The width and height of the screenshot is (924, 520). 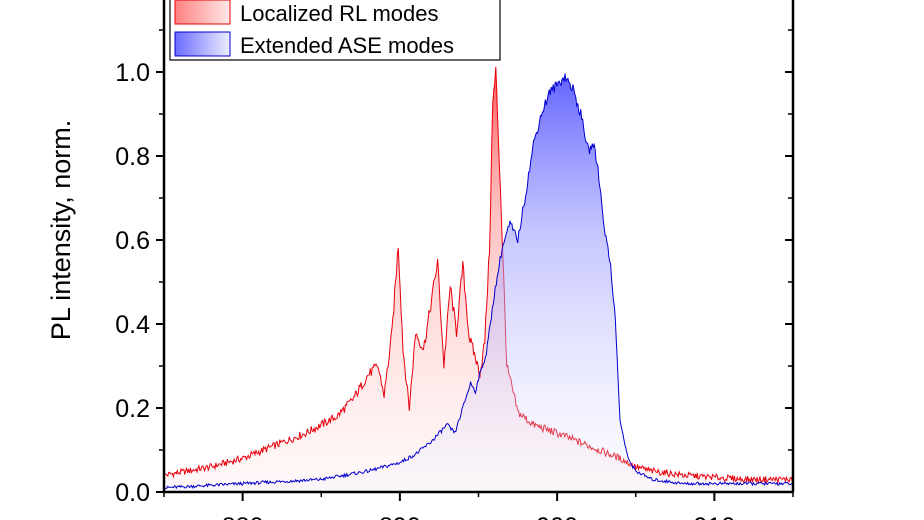 I want to click on y-tick-label: 1.0, so click(x=132, y=73).